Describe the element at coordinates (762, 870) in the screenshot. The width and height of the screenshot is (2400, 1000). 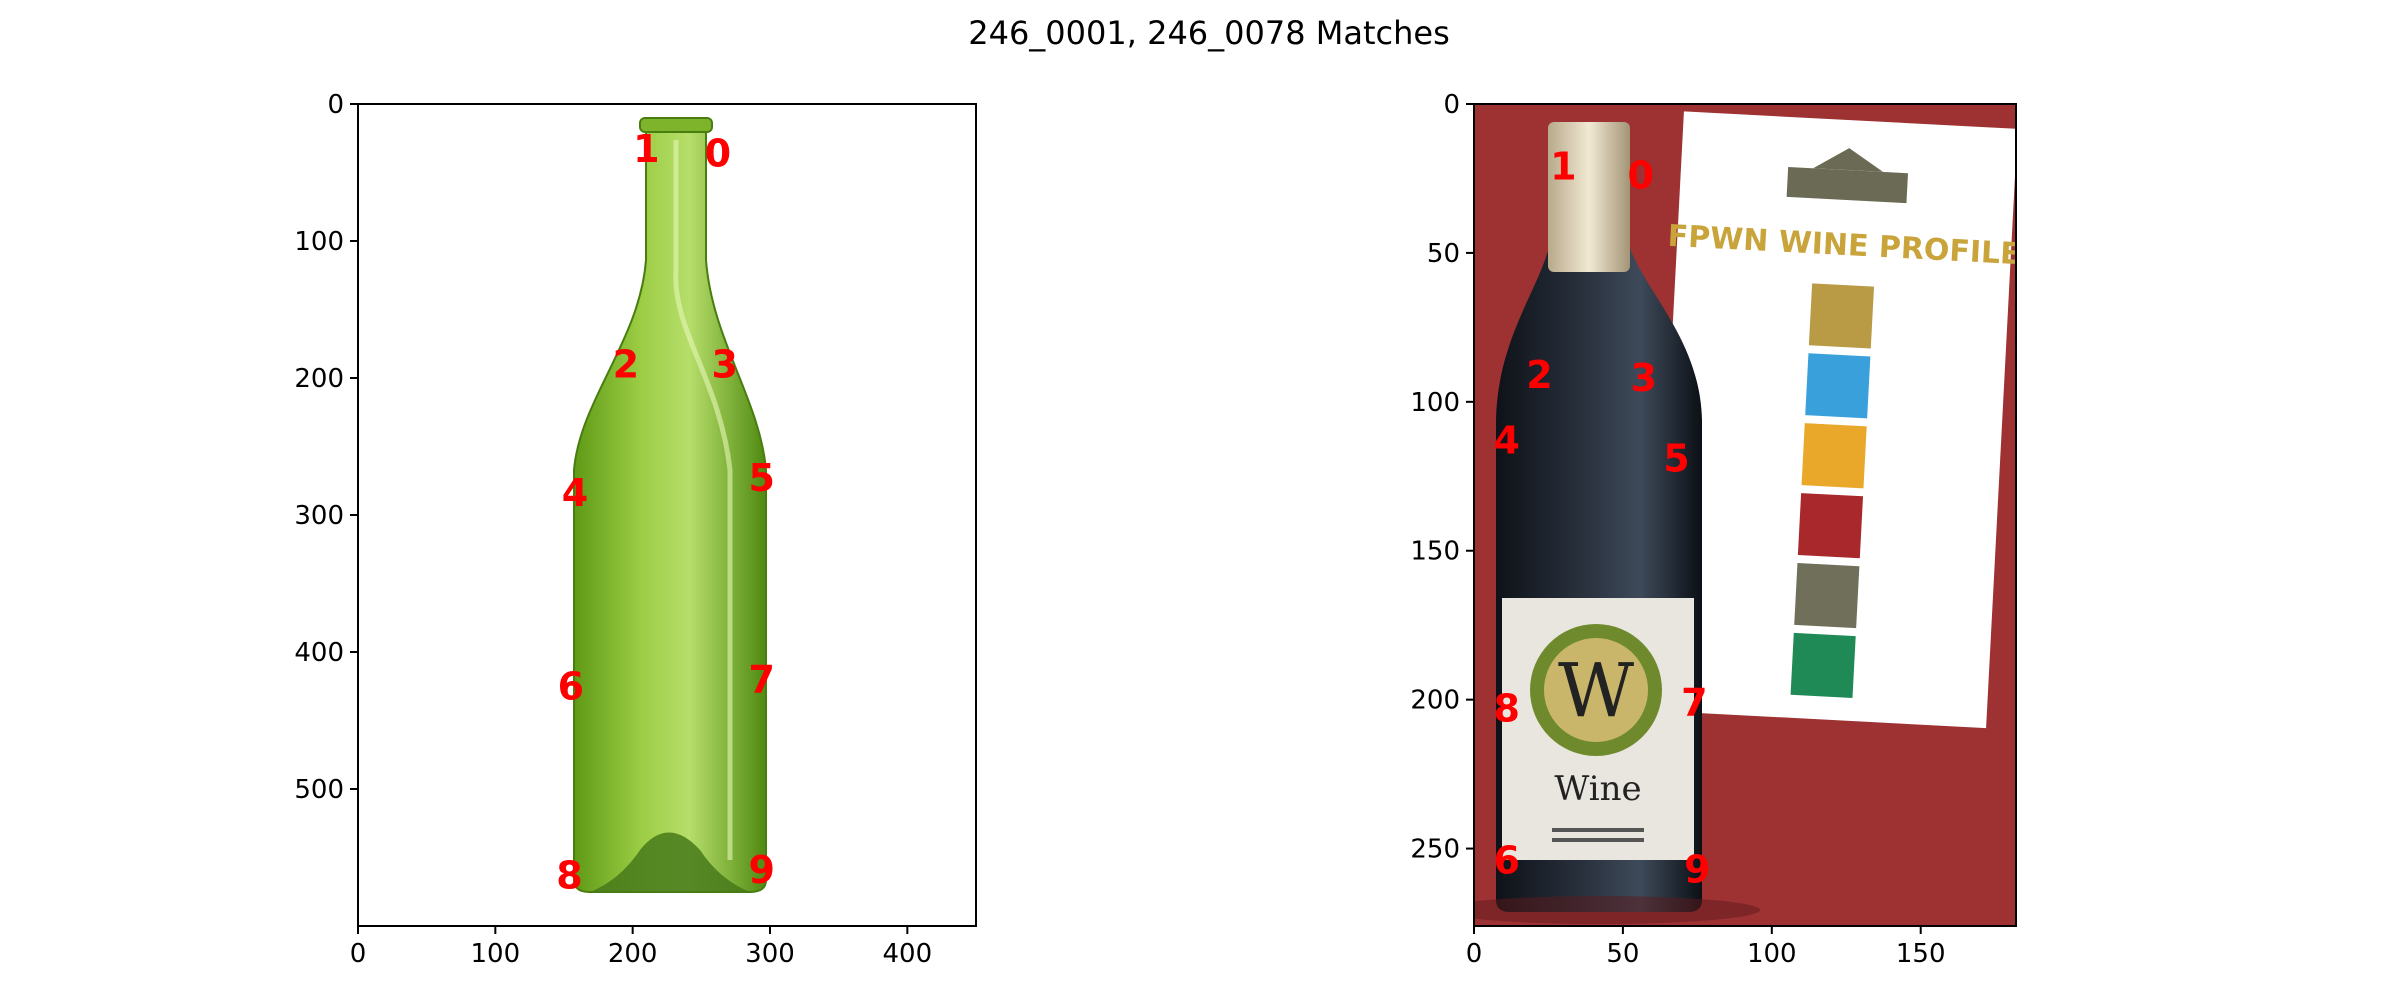
I see `left-keypoint-9: 9` at that location.